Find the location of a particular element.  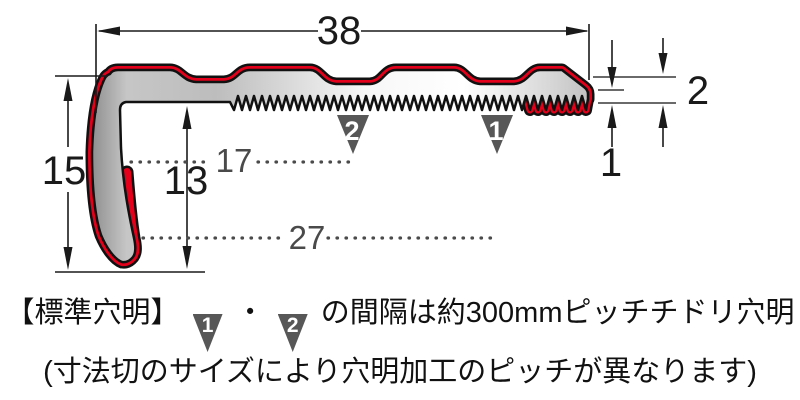

dim-label-15: 15 is located at coordinates (64, 171).